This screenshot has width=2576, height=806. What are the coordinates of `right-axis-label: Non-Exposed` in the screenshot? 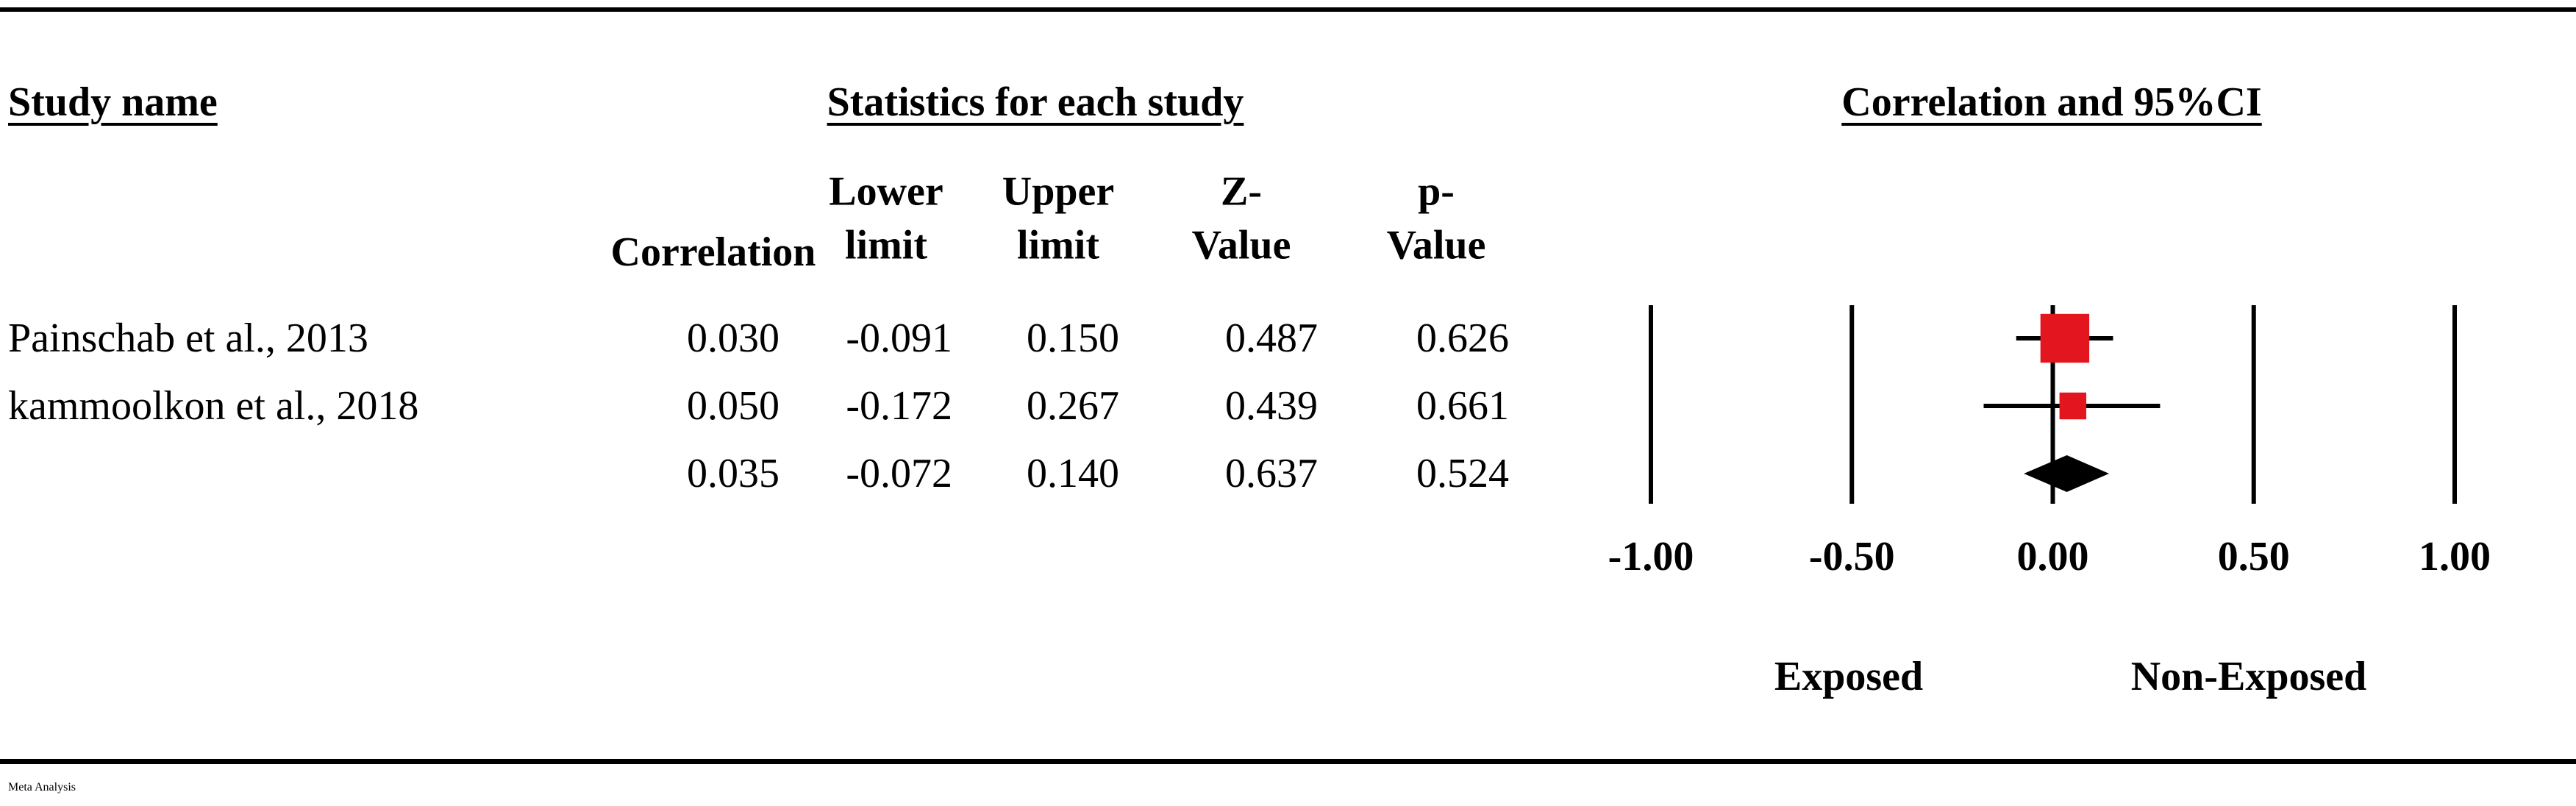 It's located at (2248, 676).